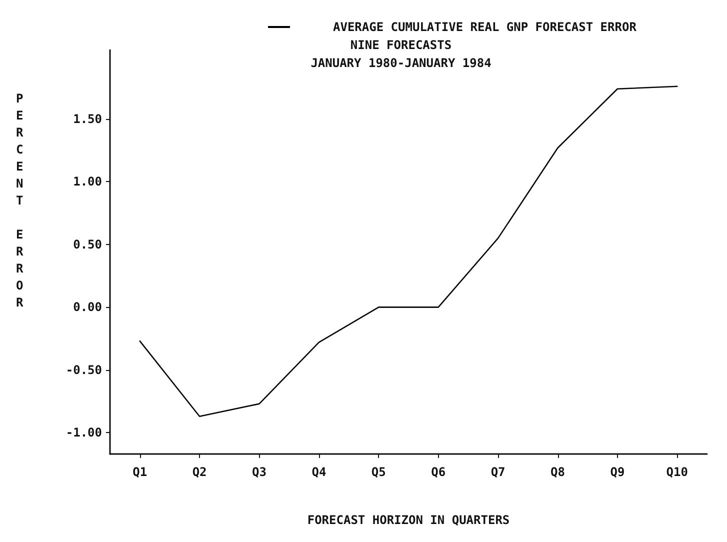 This screenshot has width=727, height=542. What do you see at coordinates (20, 201) in the screenshot?
I see `text: PERCENT ERROR` at bounding box center [20, 201].